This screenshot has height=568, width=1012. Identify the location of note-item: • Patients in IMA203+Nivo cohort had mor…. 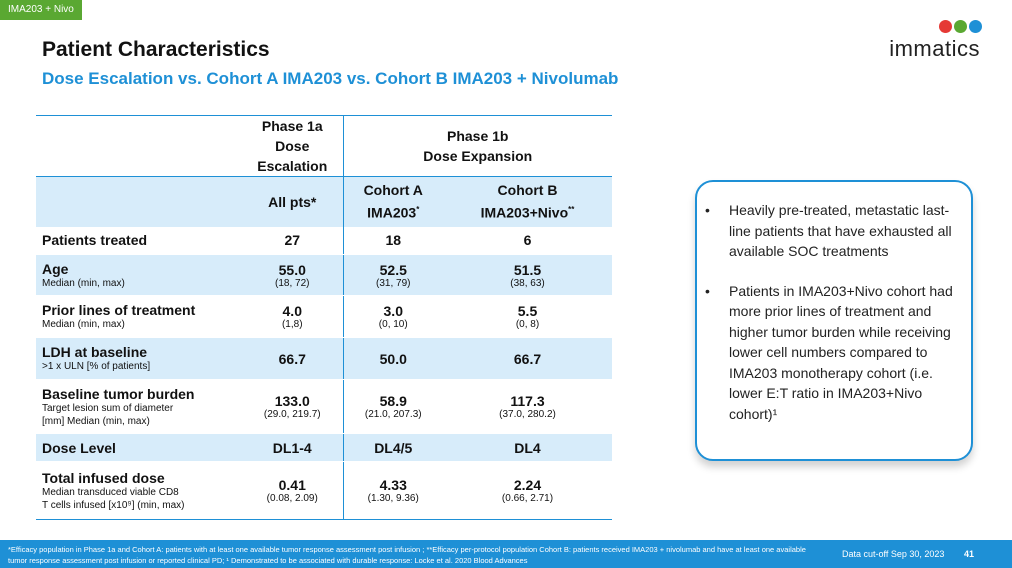
(833, 353).